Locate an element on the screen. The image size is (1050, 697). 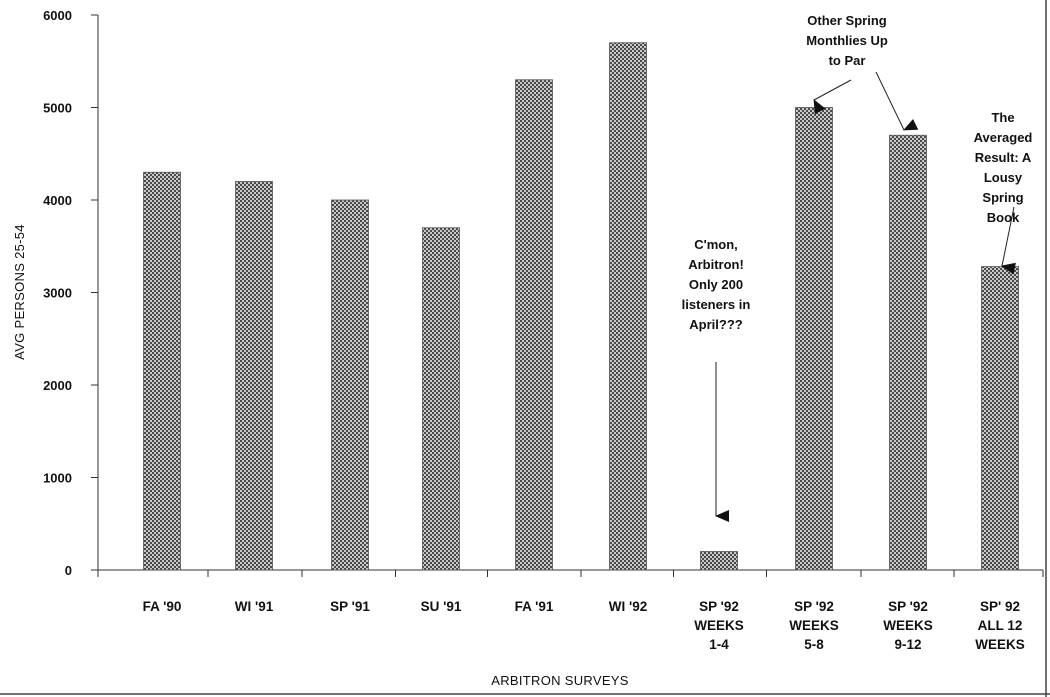
annotation-text: Other Spring Monthlies Up to Par is located at coordinates (847, 40).